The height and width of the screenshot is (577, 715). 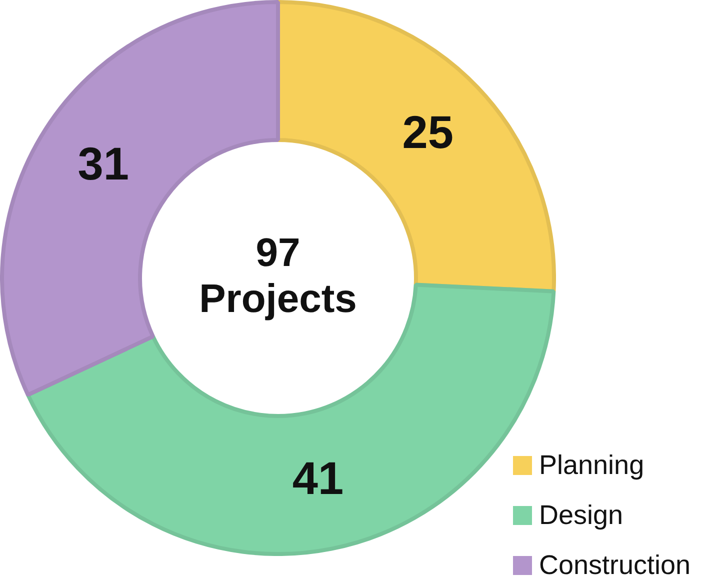 I want to click on data-label: 41, so click(x=318, y=478).